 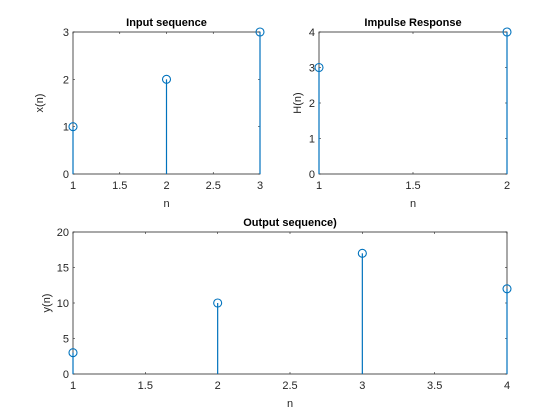 What do you see at coordinates (289, 386) in the screenshot?
I see `x-tick-label-output: 2.5` at bounding box center [289, 386].